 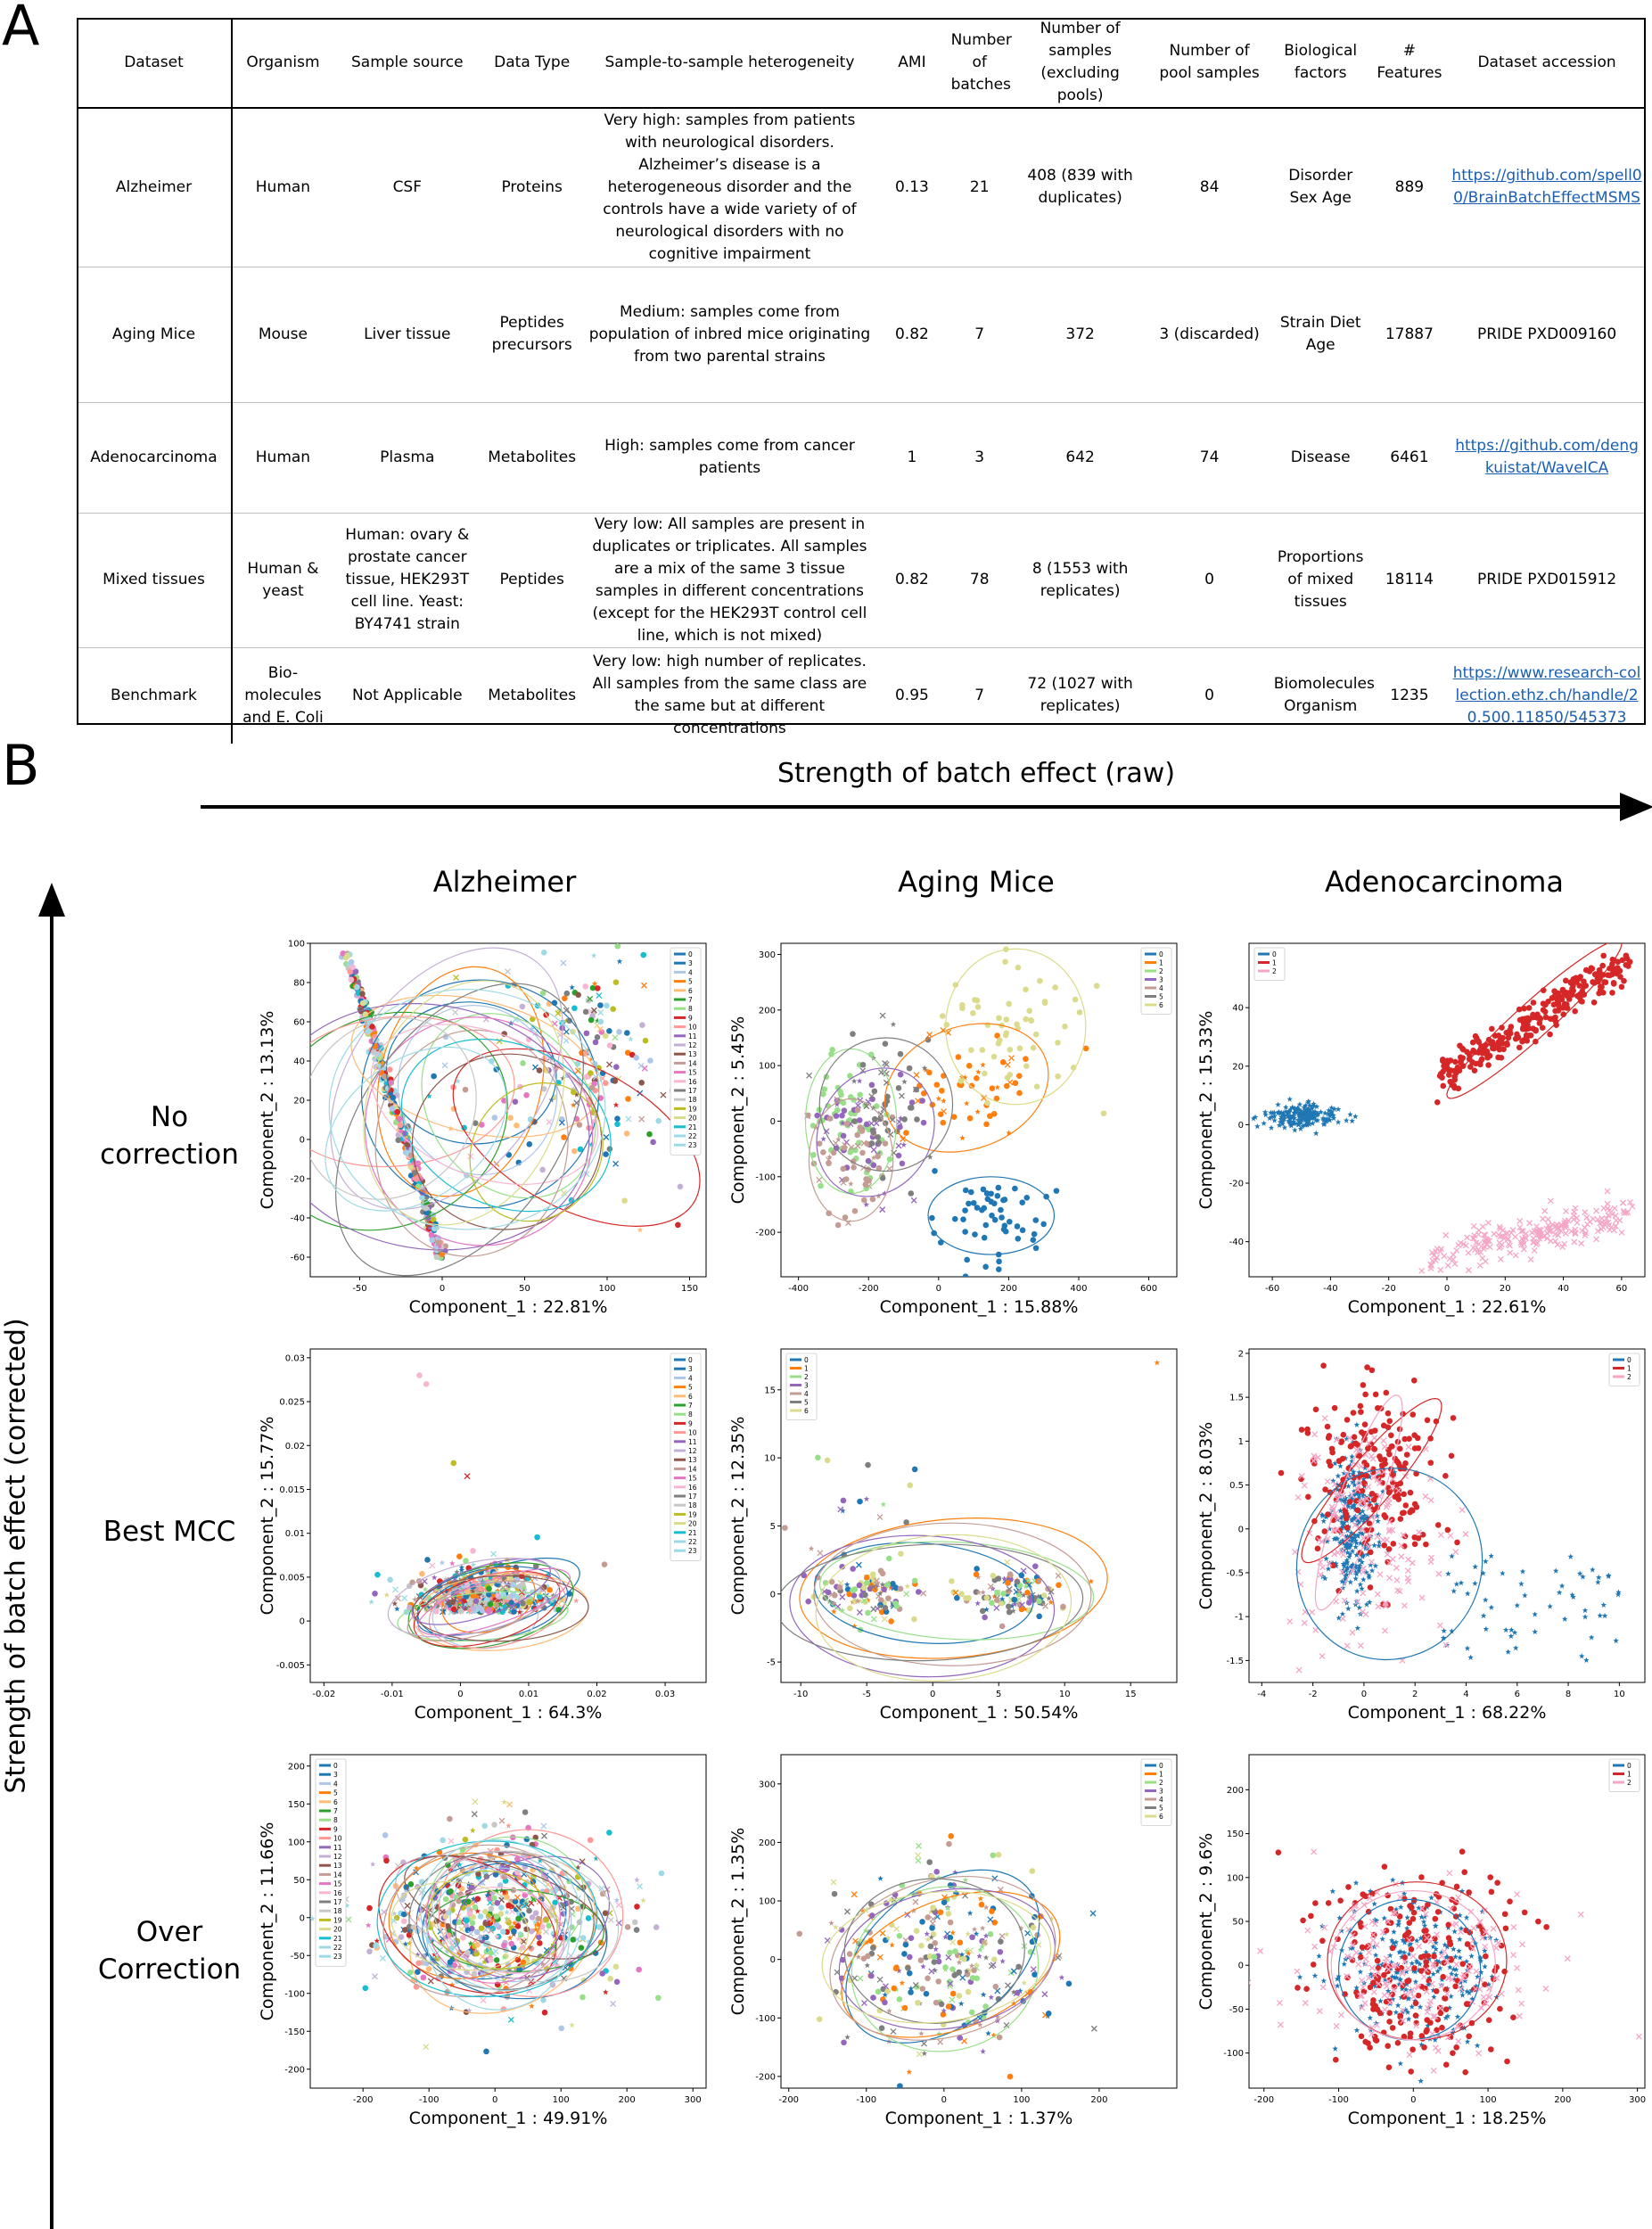 I want to click on x-tick-label: -100, so click(x=866, y=2100).